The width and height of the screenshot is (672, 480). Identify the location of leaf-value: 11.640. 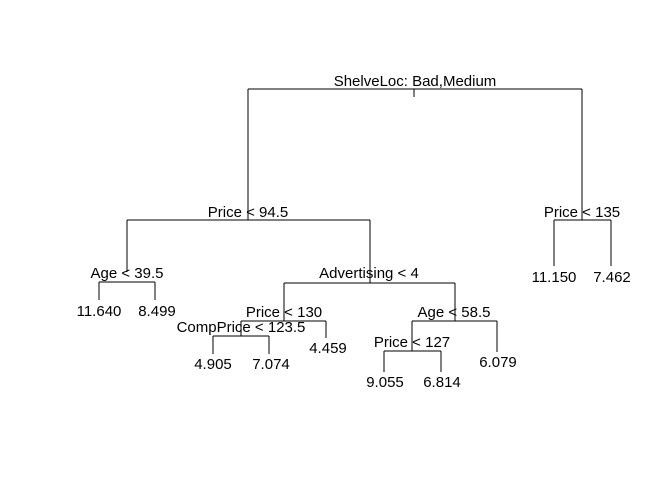
(99, 311).